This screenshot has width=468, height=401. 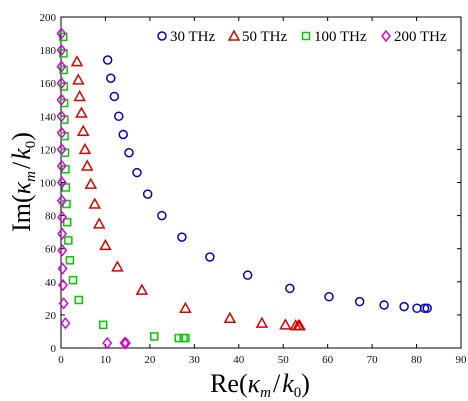 What do you see at coordinates (298, 393) in the screenshot?
I see `x-title-k-subscript: 0` at bounding box center [298, 393].